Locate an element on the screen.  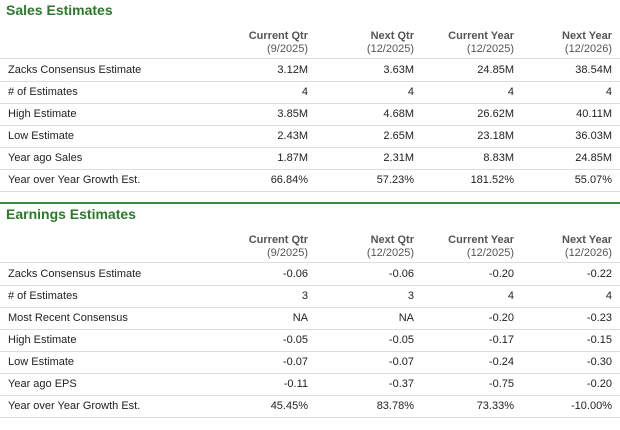
cell-value: -0.30 is located at coordinates (599, 362).